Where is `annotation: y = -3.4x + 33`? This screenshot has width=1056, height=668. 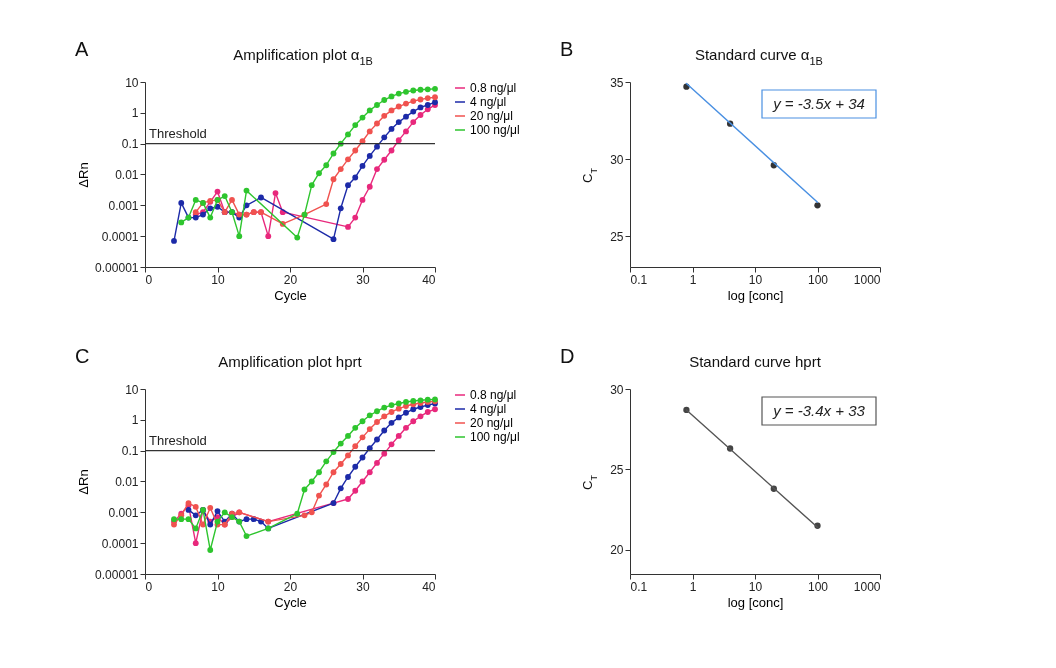 annotation: y = -3.4x + 33 is located at coordinates (819, 410).